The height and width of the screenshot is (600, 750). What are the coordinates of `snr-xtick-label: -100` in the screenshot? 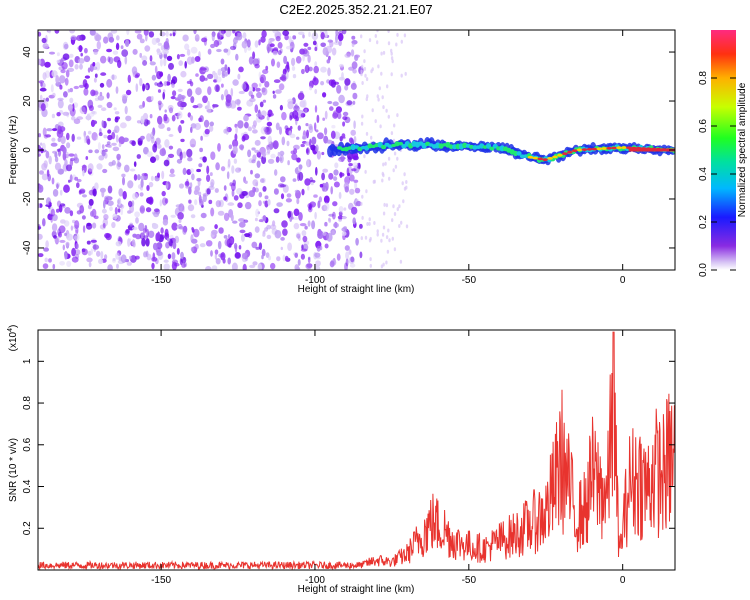 It's located at (315, 580).